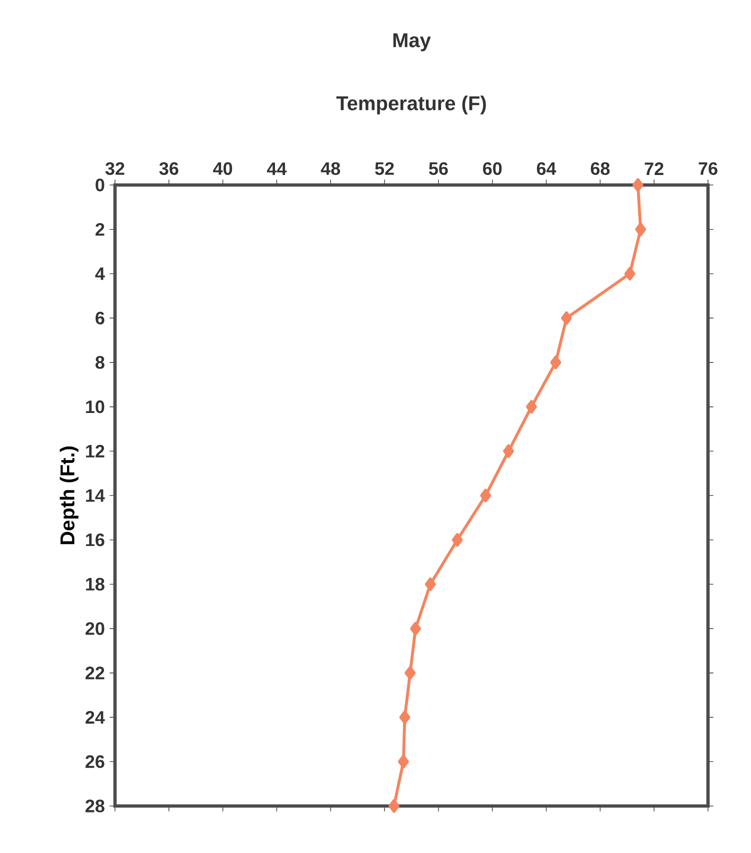 The width and height of the screenshot is (751, 853). Describe the element at coordinates (95, 761) in the screenshot. I see `y-tick-label: 26` at that location.